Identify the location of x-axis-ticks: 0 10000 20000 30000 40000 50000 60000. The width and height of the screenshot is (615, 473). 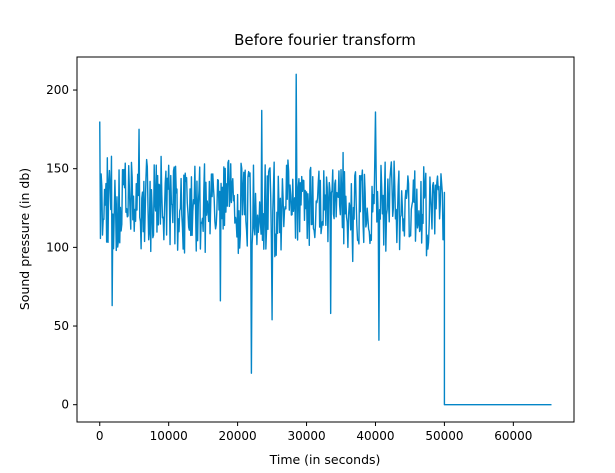
(314, 432).